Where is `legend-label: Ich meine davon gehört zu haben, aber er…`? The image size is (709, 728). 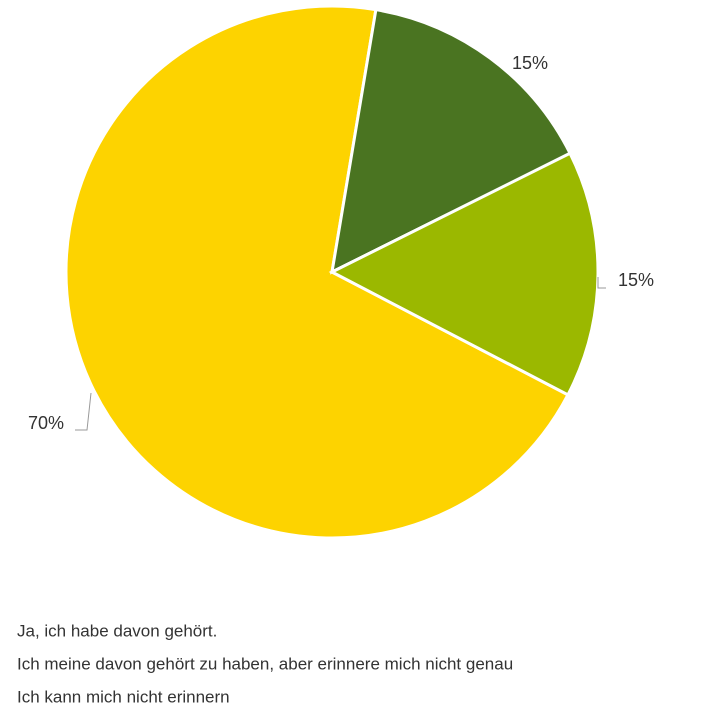 legend-label: Ich meine davon gehört zu haben, aber er… is located at coordinates (265, 663).